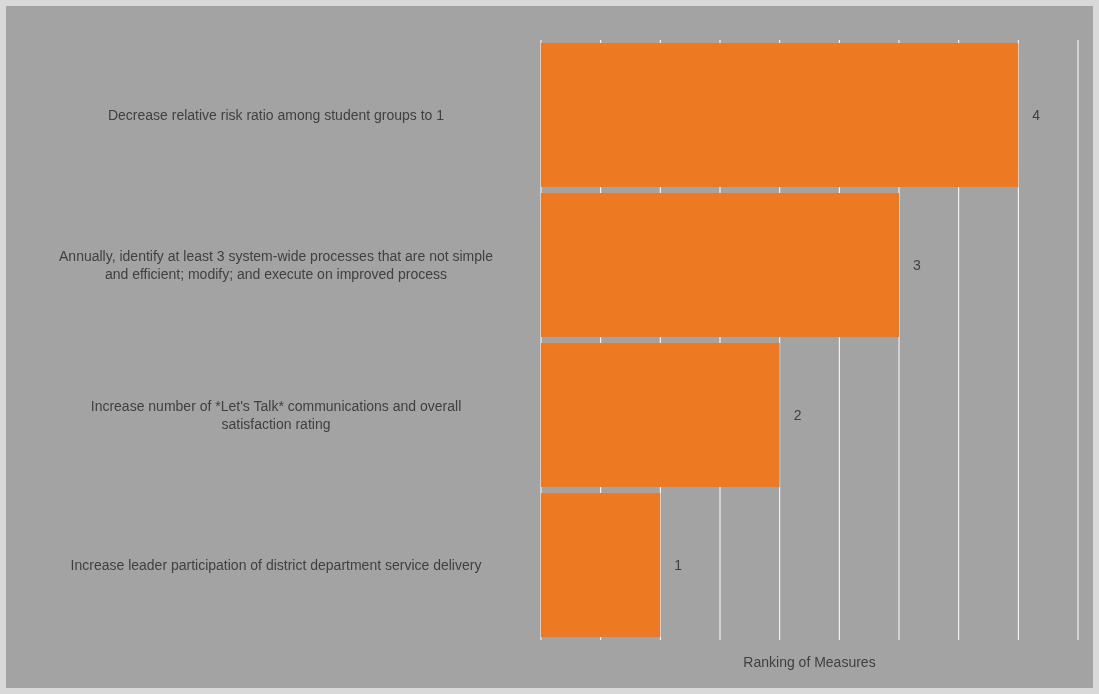  I want to click on x-axis-title: Ranking of Measures, so click(809, 662).